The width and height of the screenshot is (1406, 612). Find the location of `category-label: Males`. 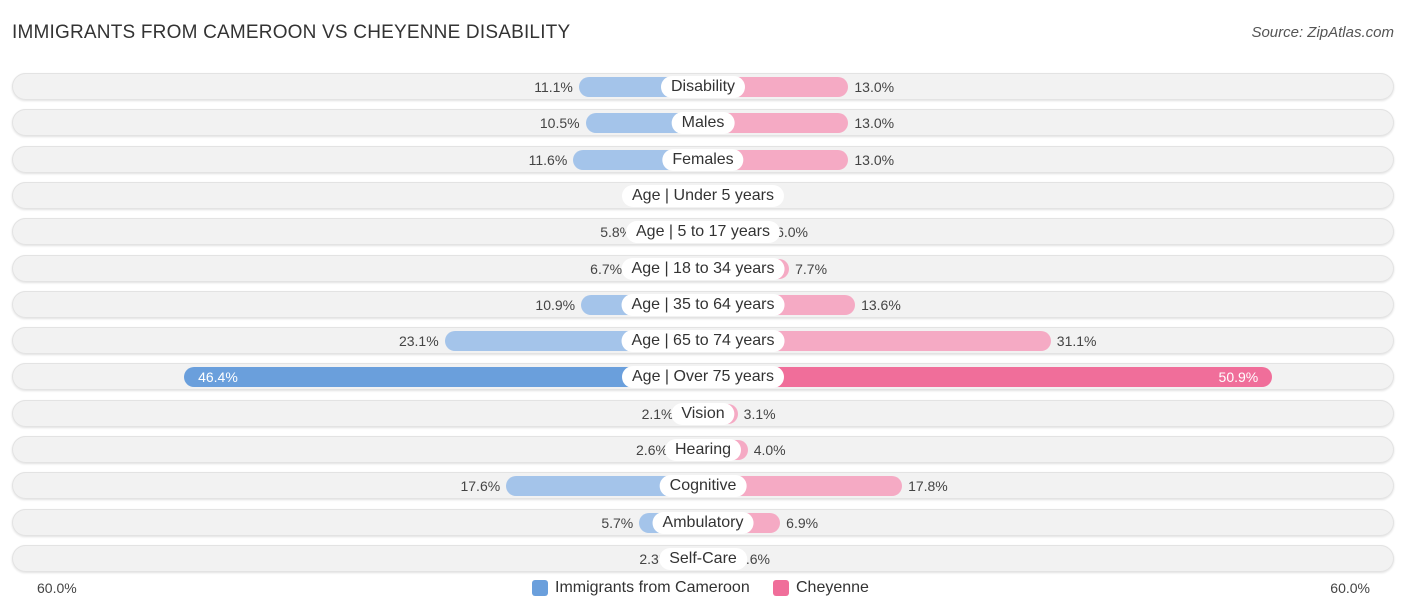

category-label: Males is located at coordinates (703, 123).